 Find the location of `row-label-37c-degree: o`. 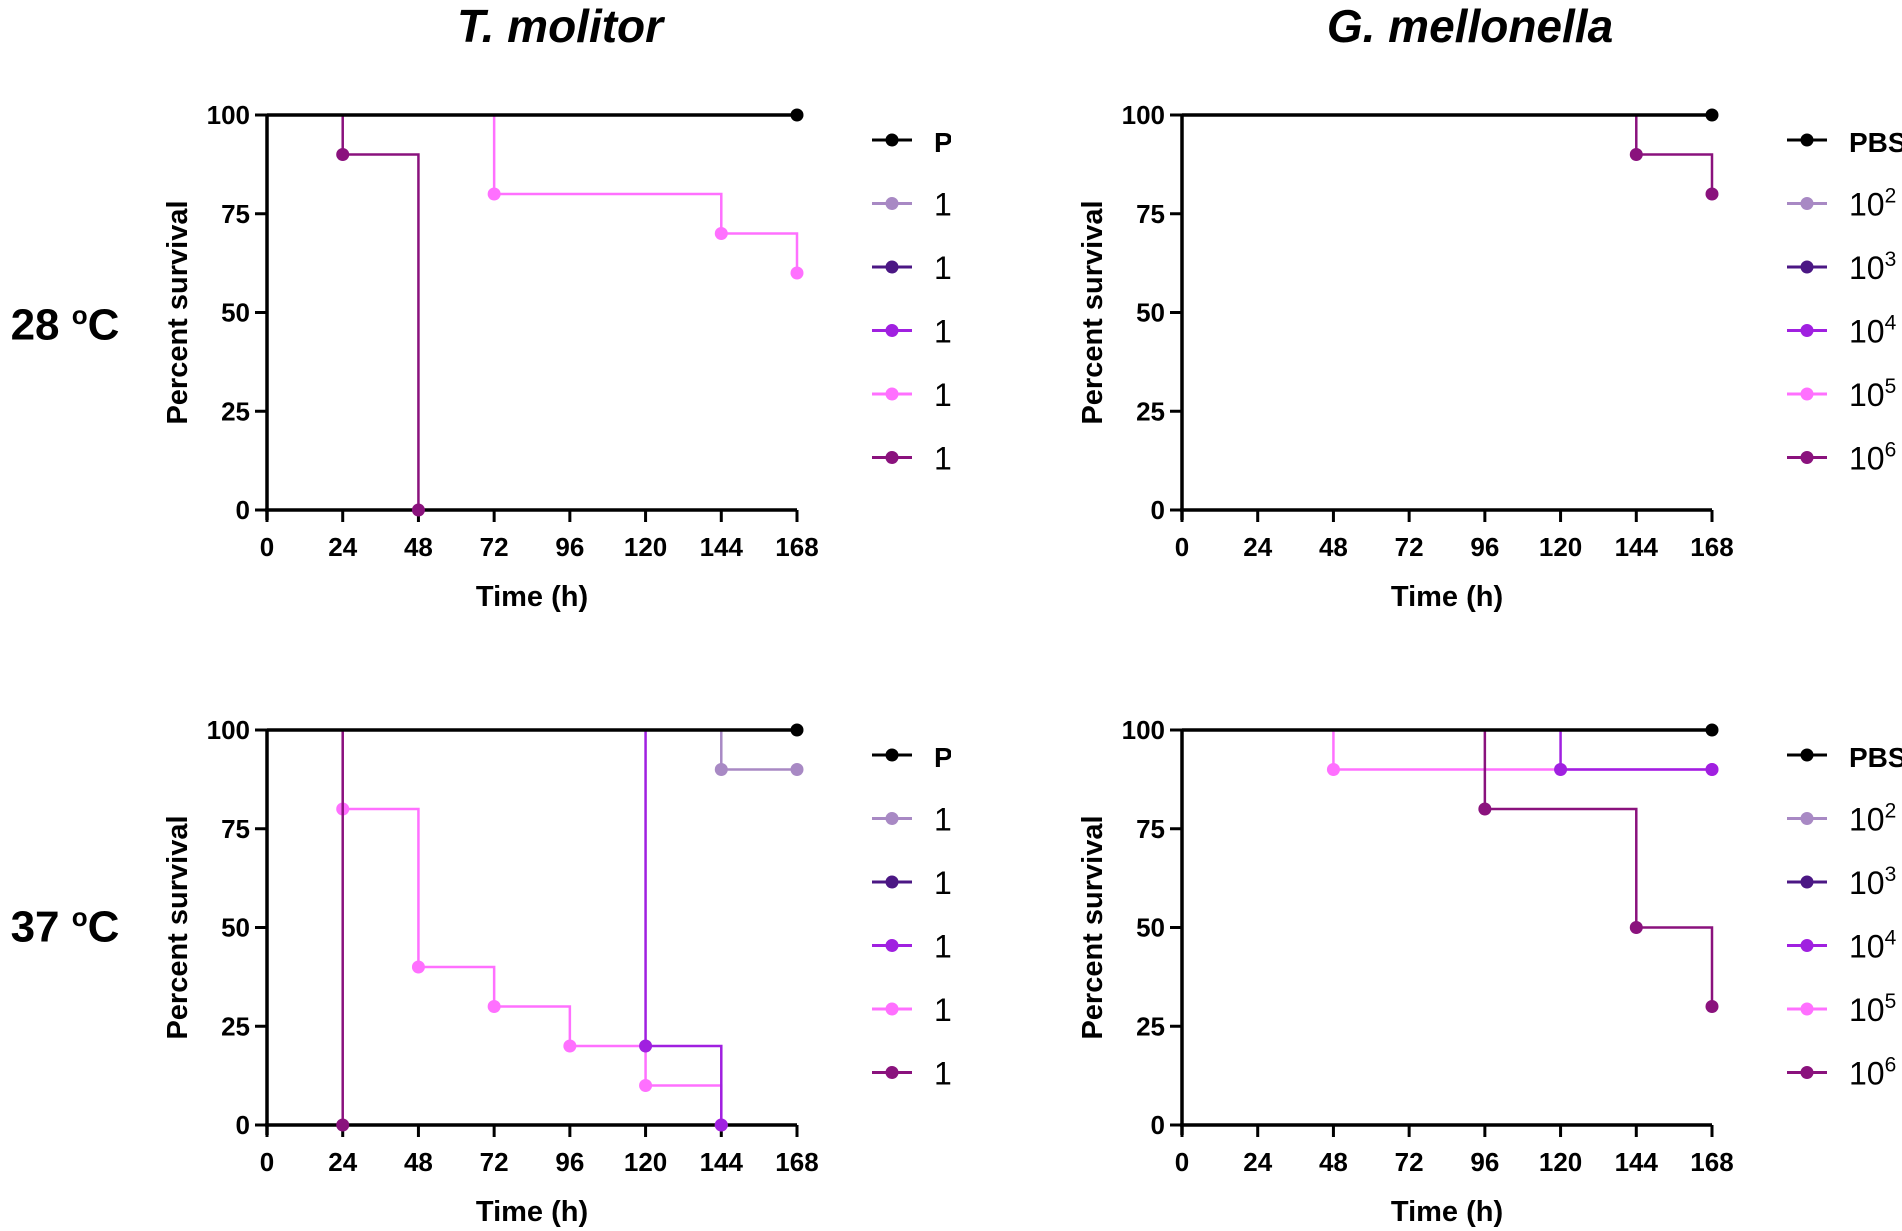

row-label-37c-degree: o is located at coordinates (79, 917).